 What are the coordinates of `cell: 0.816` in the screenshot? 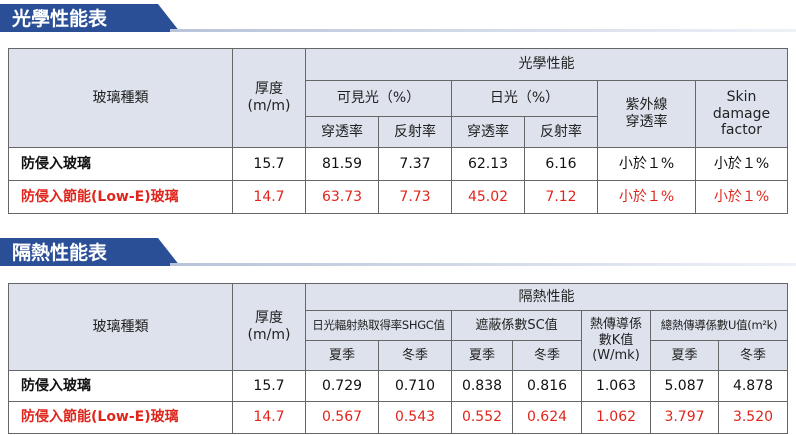 It's located at (547, 386).